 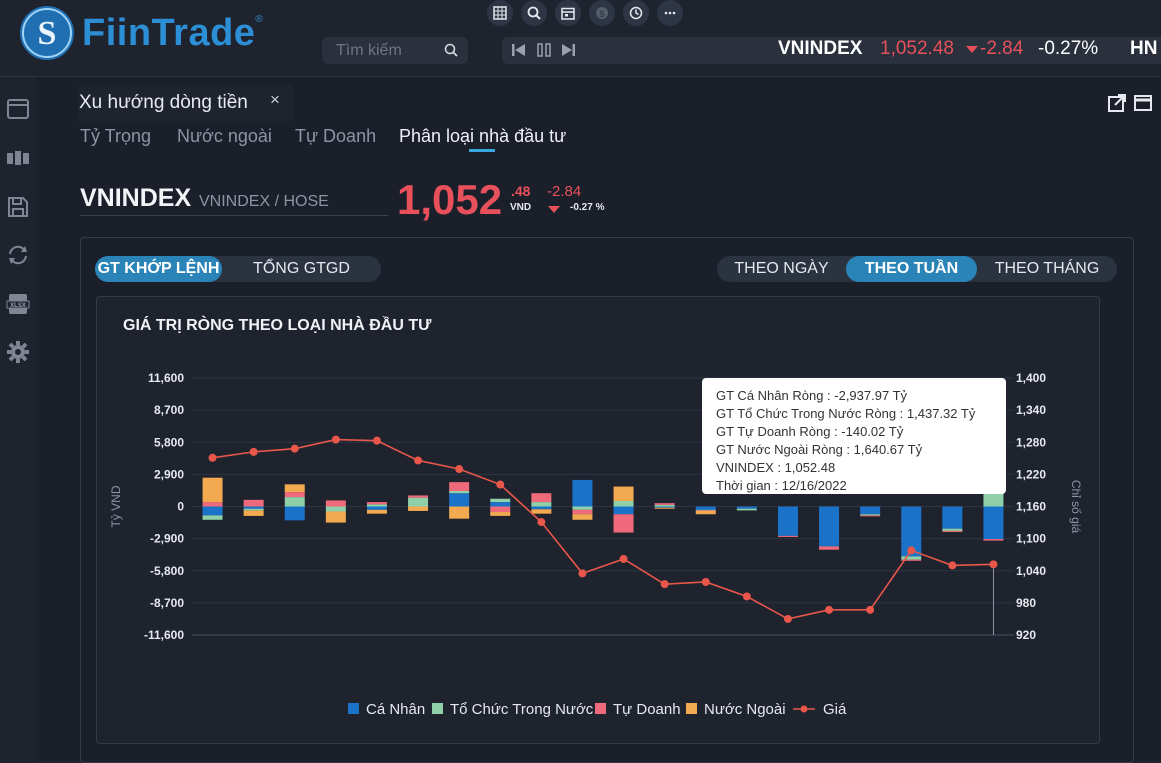 I want to click on save-icon, so click(x=18, y=207).